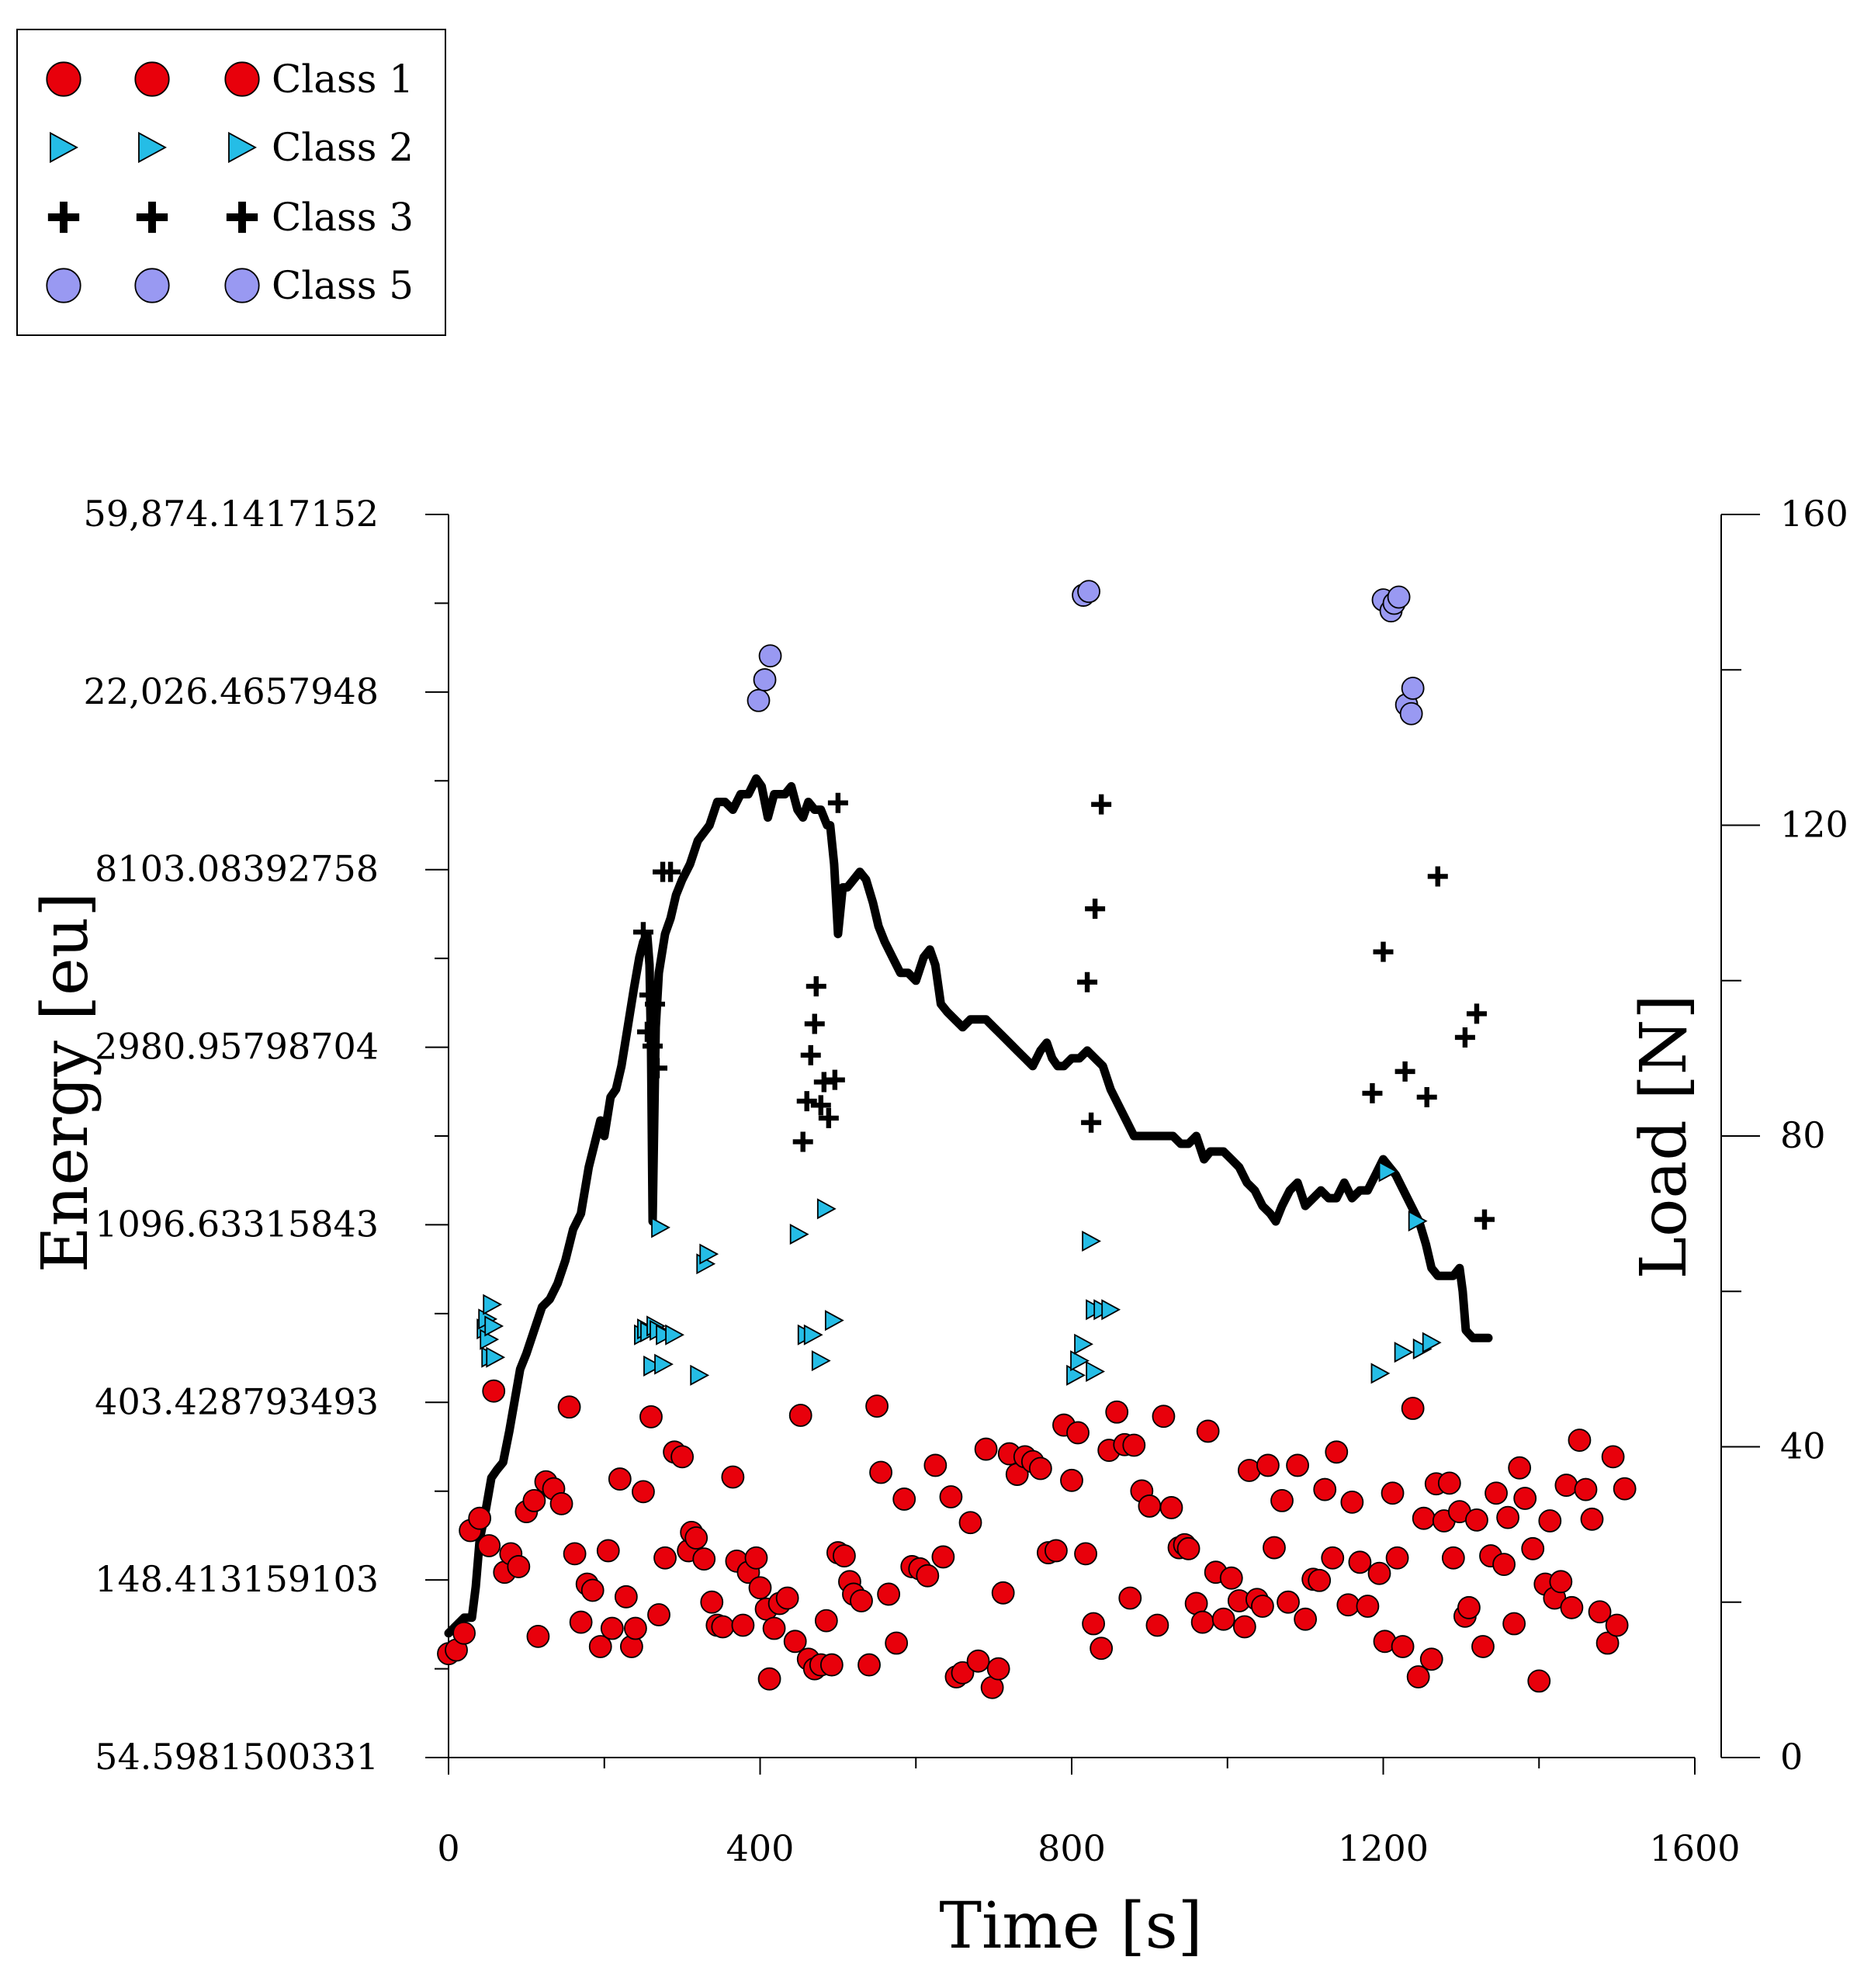 Image resolution: width=1857 pixels, height=1988 pixels. What do you see at coordinates (237, 869) in the screenshot?
I see `y-left-tick-label: 8103.08392758` at bounding box center [237, 869].